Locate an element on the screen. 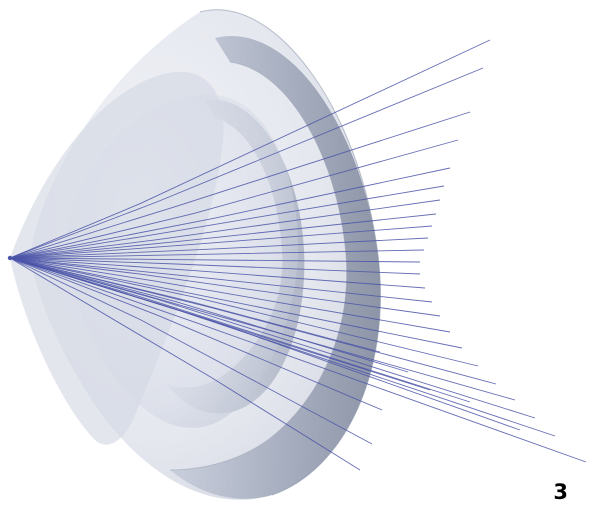  light-source-point is located at coordinates (10, 258).